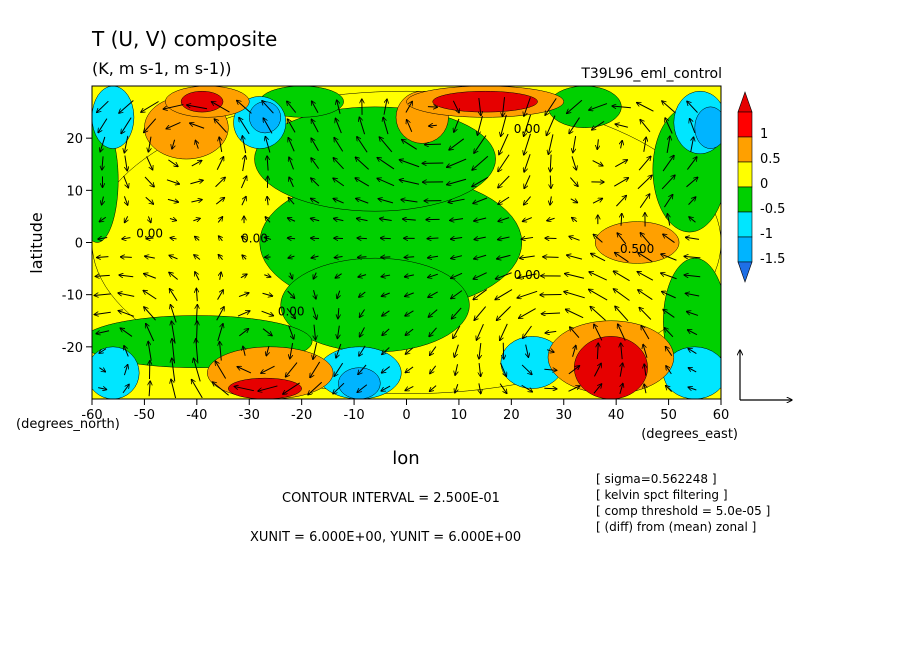 The height and width of the screenshot is (654, 904). Describe the element at coordinates (651, 74) in the screenshot. I see `run-label: T39L96_eml_control` at that location.